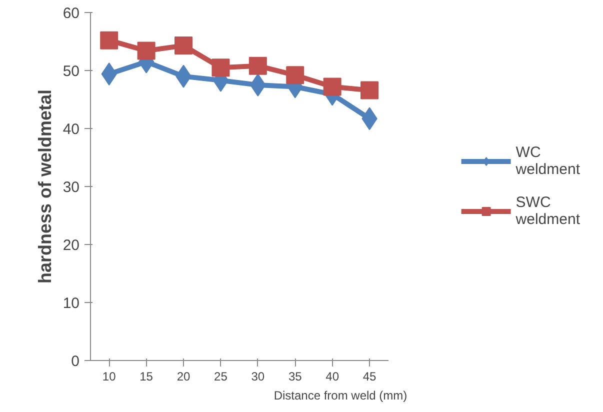 This screenshot has width=603, height=412. I want to click on y-tick-label: 50, so click(71, 71).